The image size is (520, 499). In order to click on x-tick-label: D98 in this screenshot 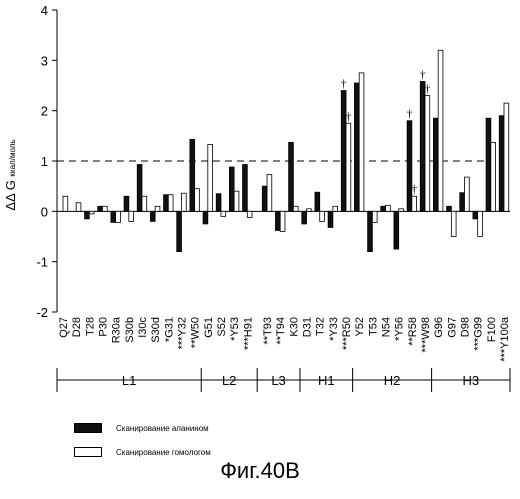, I will do `click(466, 327)`.